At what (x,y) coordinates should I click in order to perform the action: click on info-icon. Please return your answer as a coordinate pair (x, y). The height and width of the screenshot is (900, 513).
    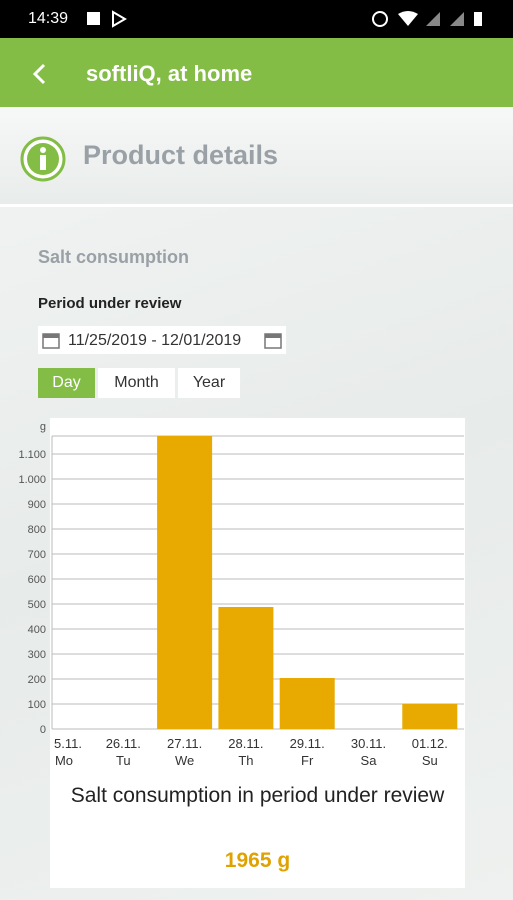
    Looking at the image, I should click on (43, 159).